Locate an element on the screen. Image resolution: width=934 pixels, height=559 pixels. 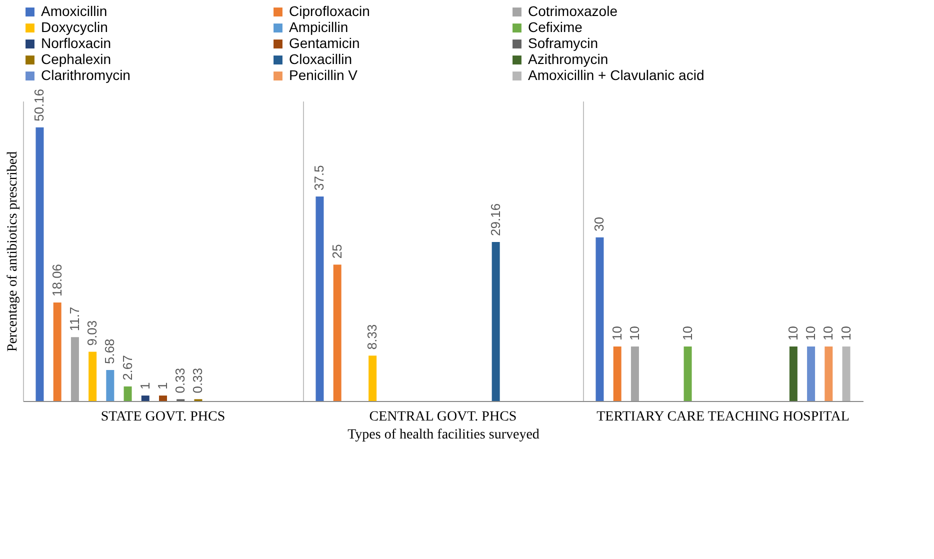
legend-label: Azithromycin is located at coordinates (568, 59).